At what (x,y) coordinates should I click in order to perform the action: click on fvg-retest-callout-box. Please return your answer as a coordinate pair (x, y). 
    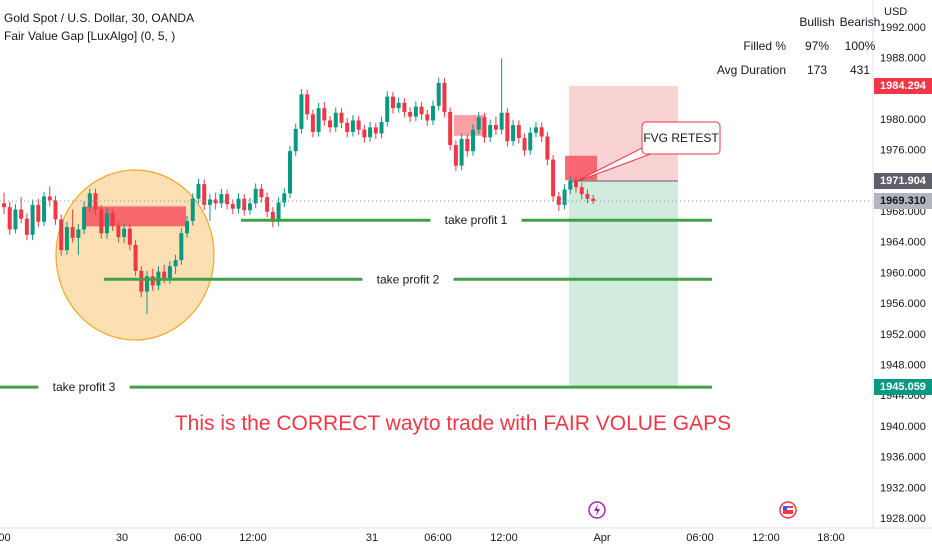
    Looking at the image, I should click on (681, 138).